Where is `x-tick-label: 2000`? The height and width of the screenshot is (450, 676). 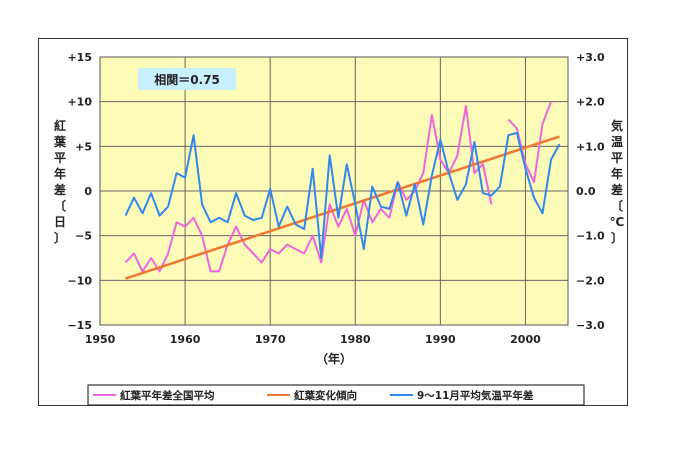
x-tick-label: 2000 is located at coordinates (525, 339).